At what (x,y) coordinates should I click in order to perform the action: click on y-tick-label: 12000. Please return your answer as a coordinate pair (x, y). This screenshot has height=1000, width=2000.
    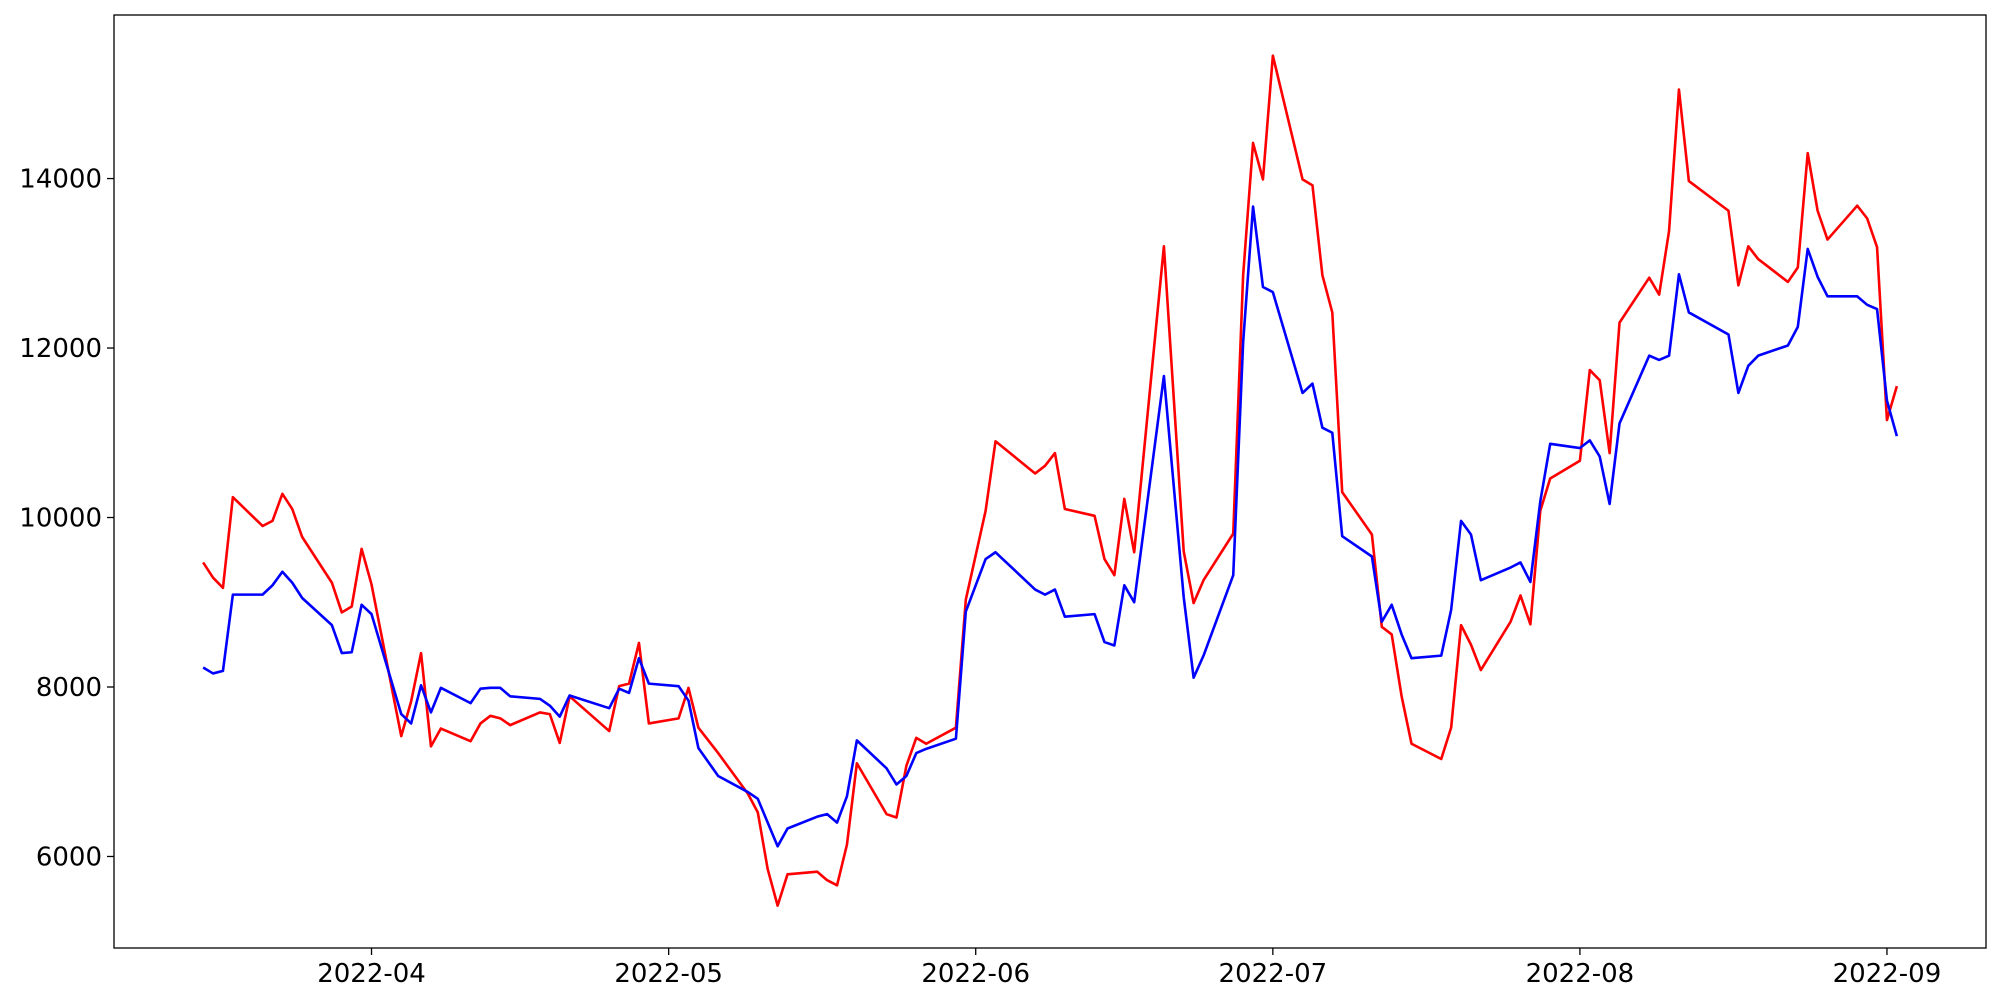
    Looking at the image, I should click on (60, 349).